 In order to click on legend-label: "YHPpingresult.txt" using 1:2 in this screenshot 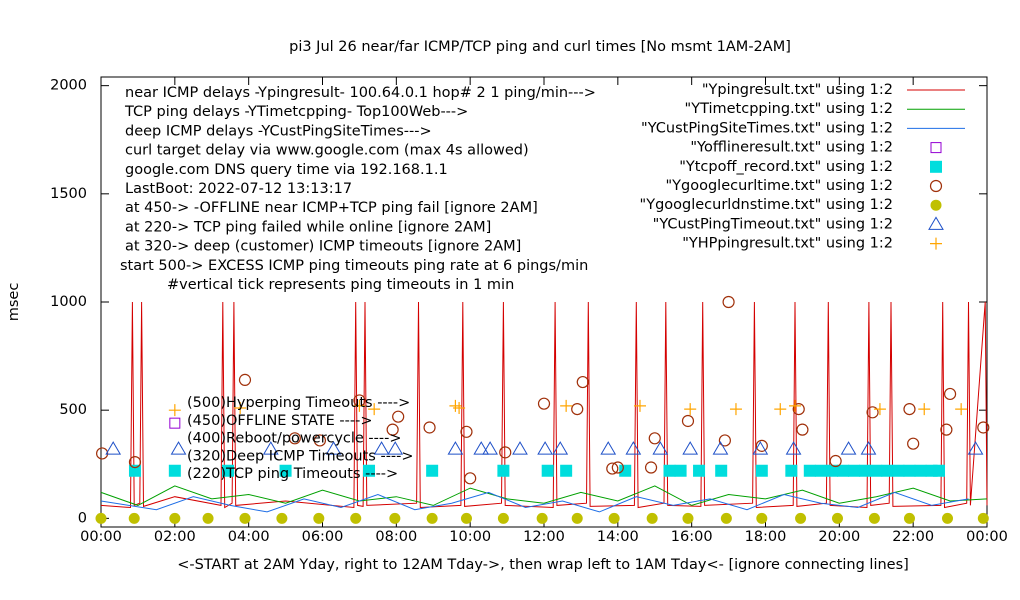, I will do `click(787, 244)`.